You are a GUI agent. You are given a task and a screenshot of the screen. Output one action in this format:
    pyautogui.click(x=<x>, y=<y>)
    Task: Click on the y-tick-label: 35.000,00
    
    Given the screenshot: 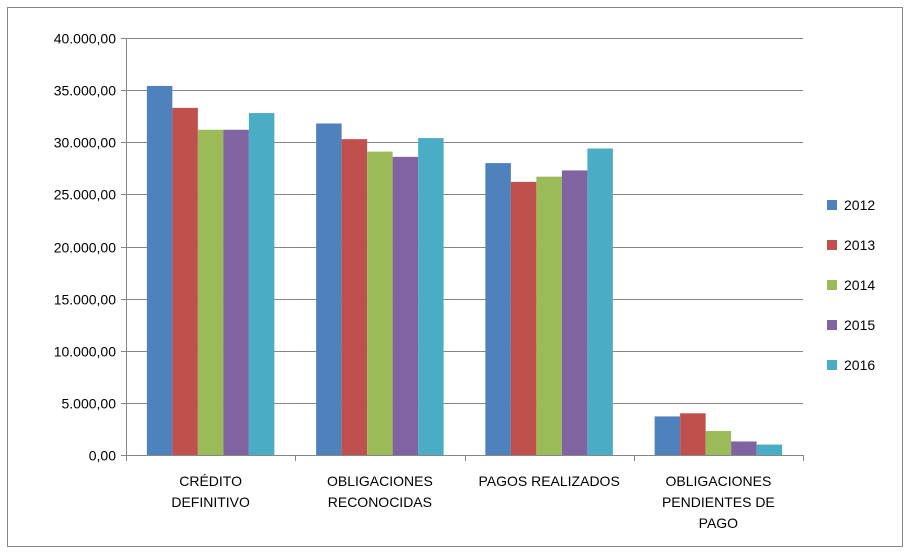 What is the action you would take?
    pyautogui.click(x=85, y=91)
    